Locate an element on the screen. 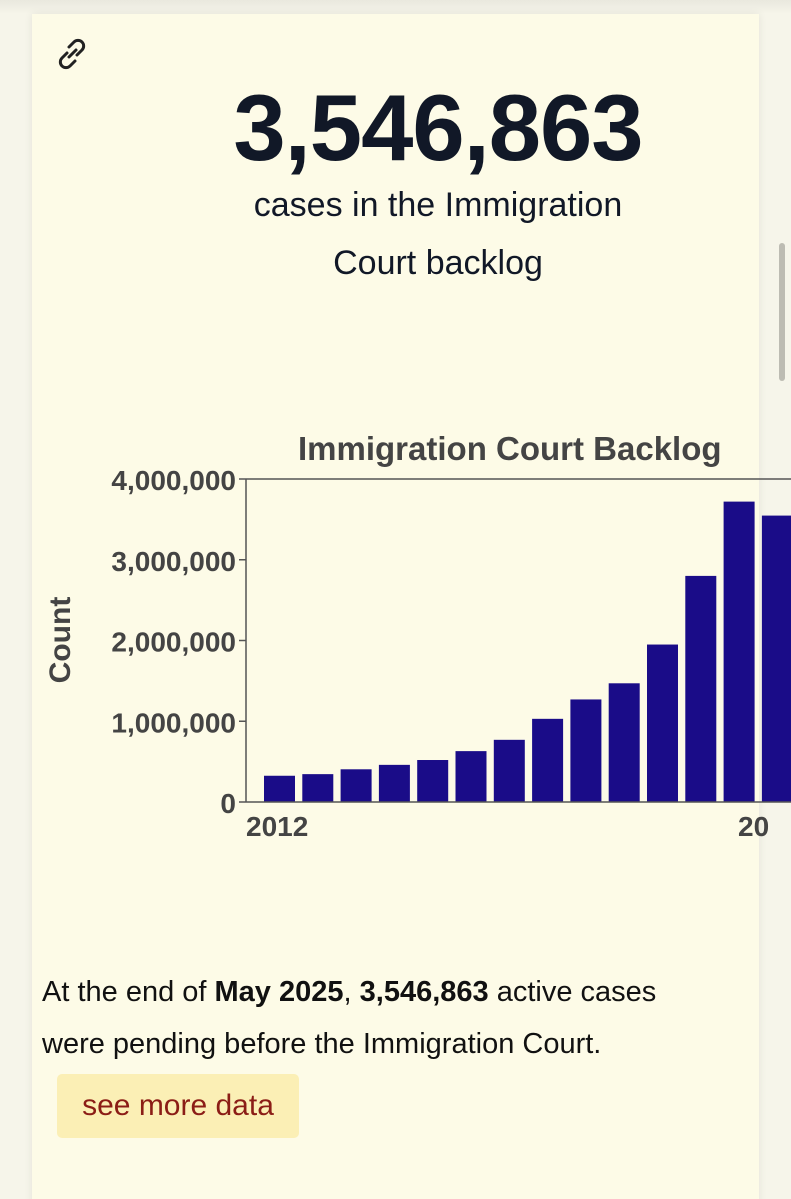 The image size is (791, 1199). chart-y-axis-label: Count is located at coordinates (60, 640).